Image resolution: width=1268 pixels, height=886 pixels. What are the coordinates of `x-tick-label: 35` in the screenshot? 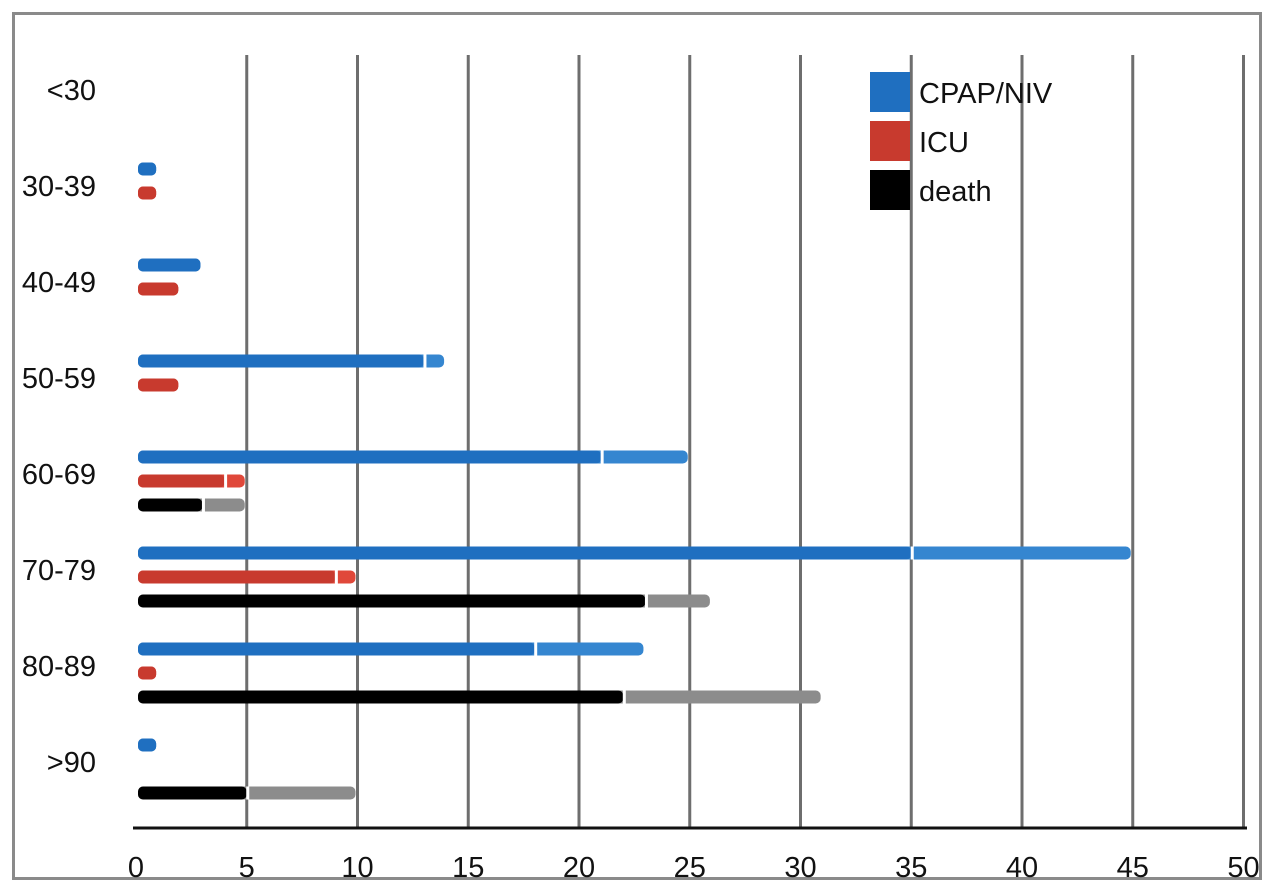 It's located at (911, 868).